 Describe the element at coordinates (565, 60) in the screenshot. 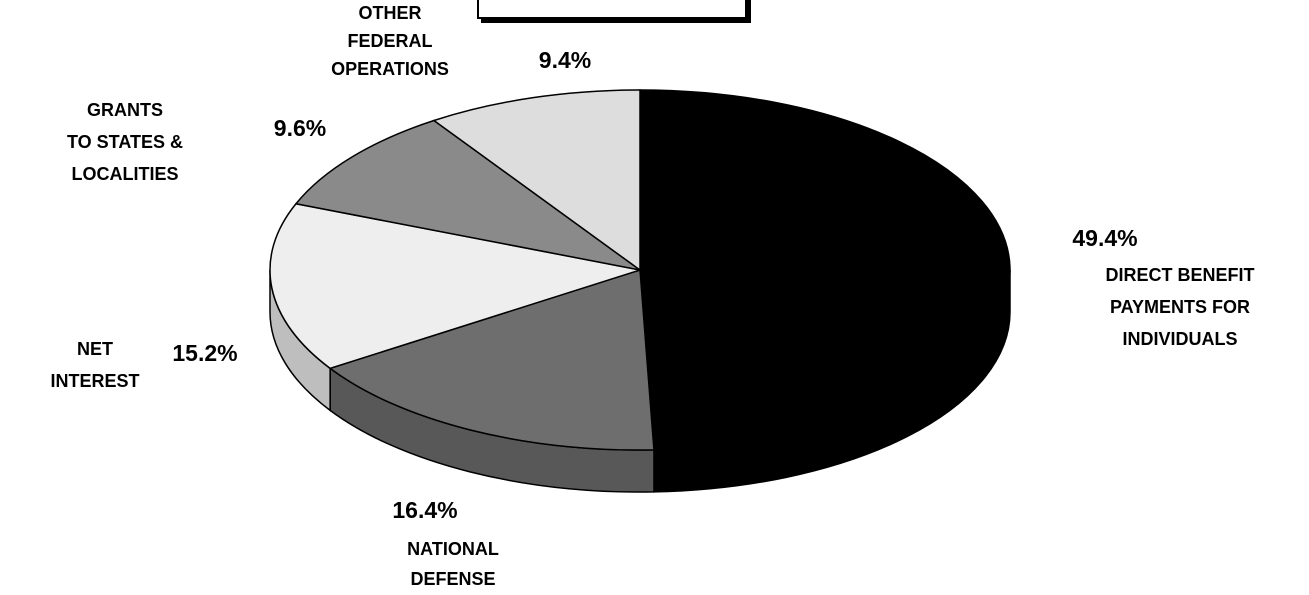

I see `value-label: 9.4%` at that location.